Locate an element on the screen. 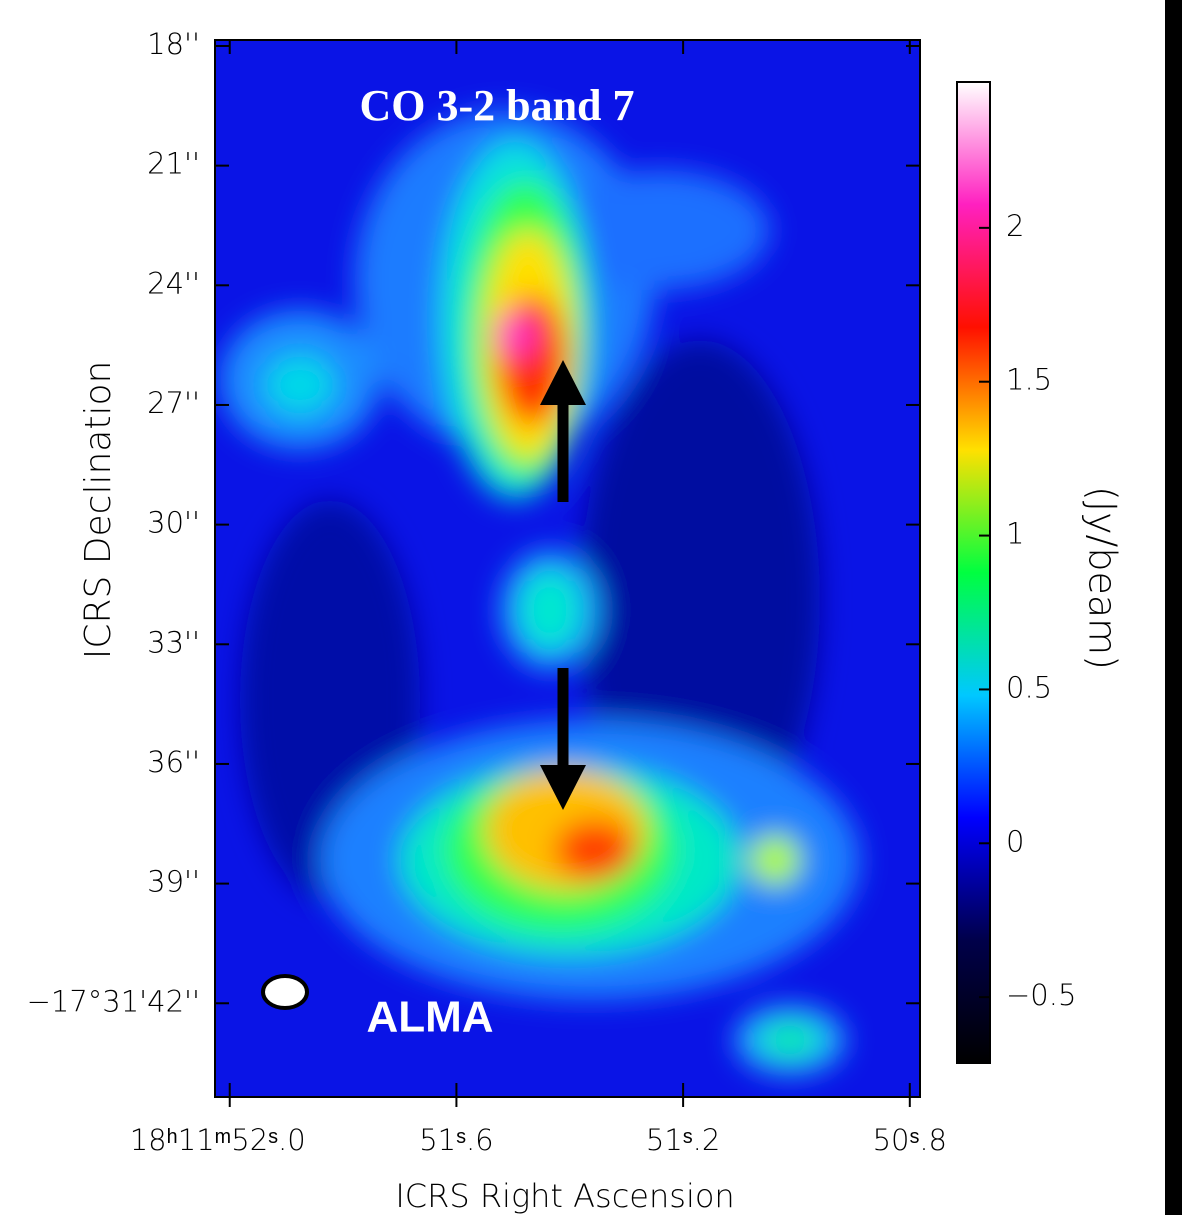 This screenshot has width=1182, height=1219. x-tick-label: 51ˢ.6 is located at coordinates (456, 1140).